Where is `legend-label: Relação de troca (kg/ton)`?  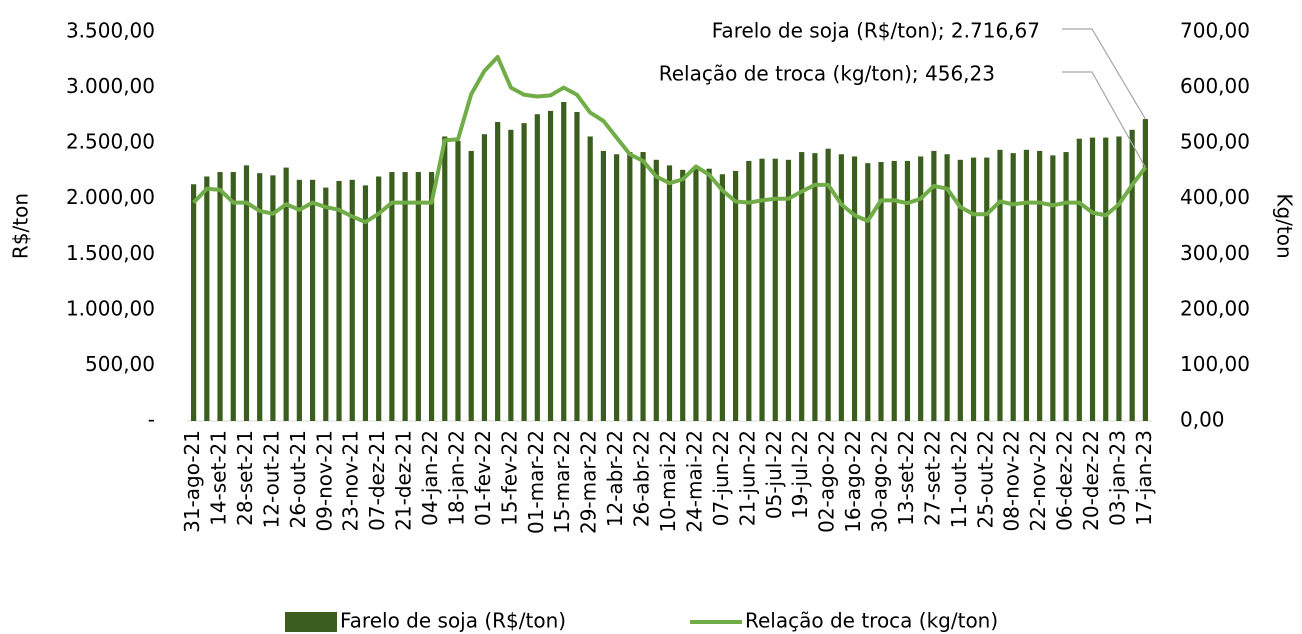
legend-label: Relação de troca (kg/ton) is located at coordinates (871, 621).